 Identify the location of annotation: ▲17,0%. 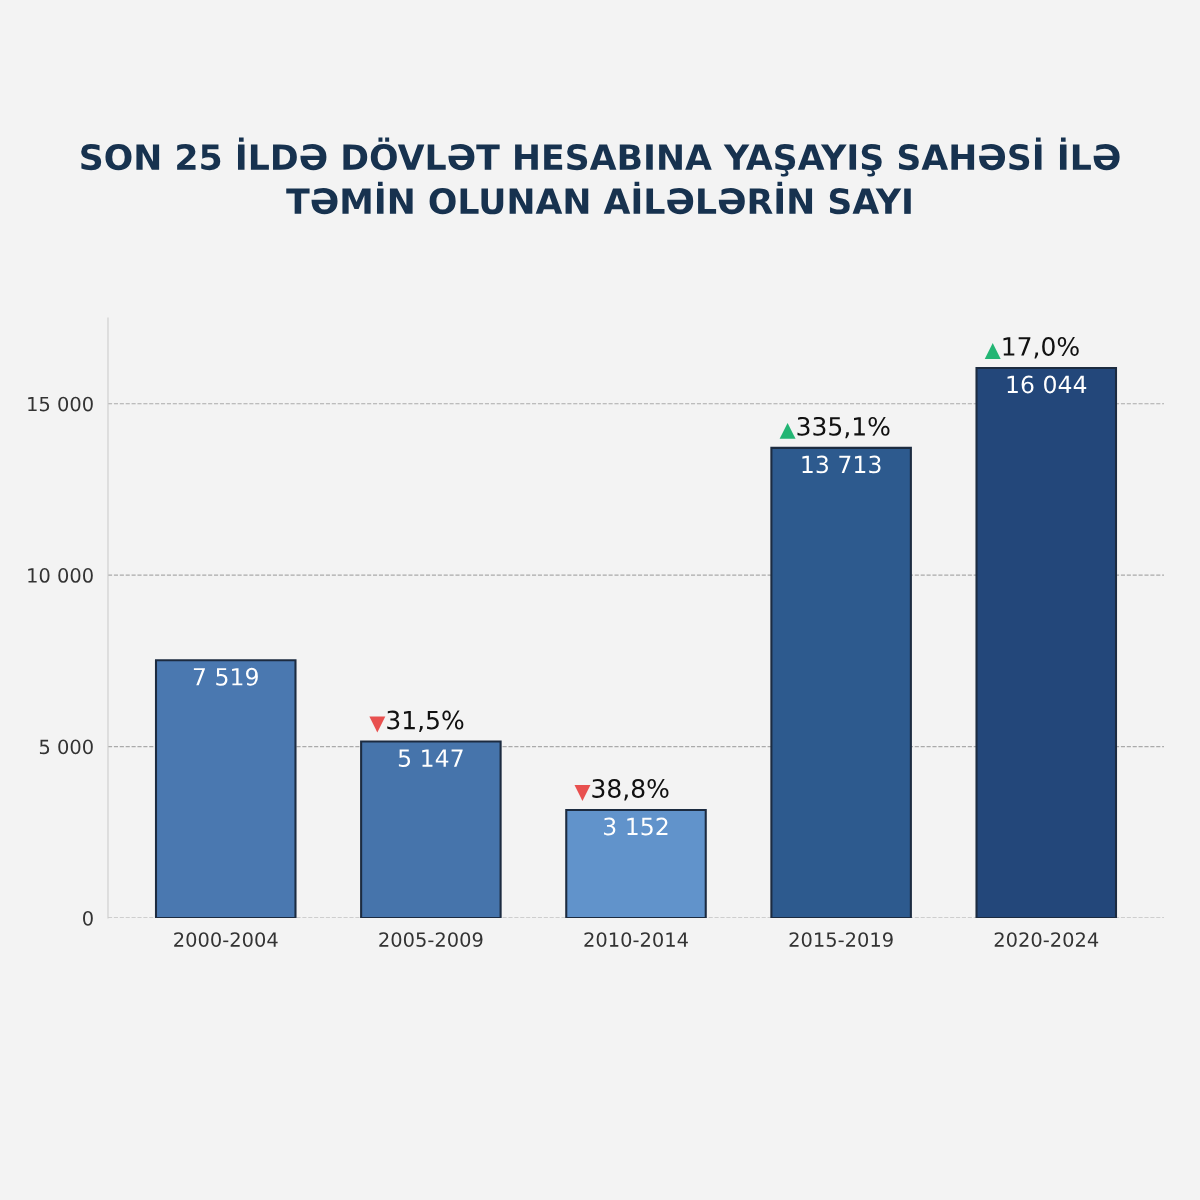
(1031, 347).